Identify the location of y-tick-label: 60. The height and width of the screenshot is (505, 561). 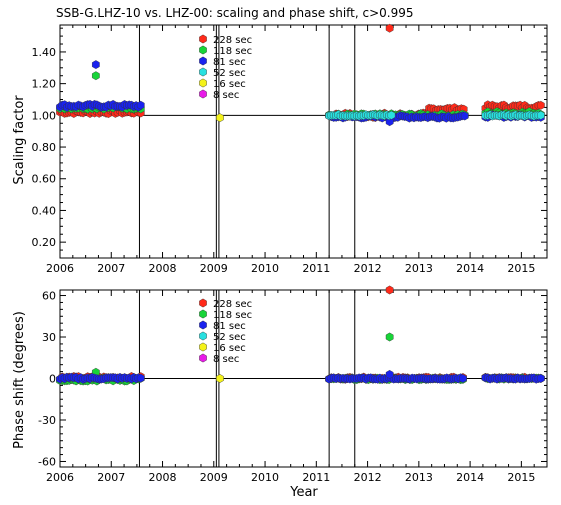
(49, 296).